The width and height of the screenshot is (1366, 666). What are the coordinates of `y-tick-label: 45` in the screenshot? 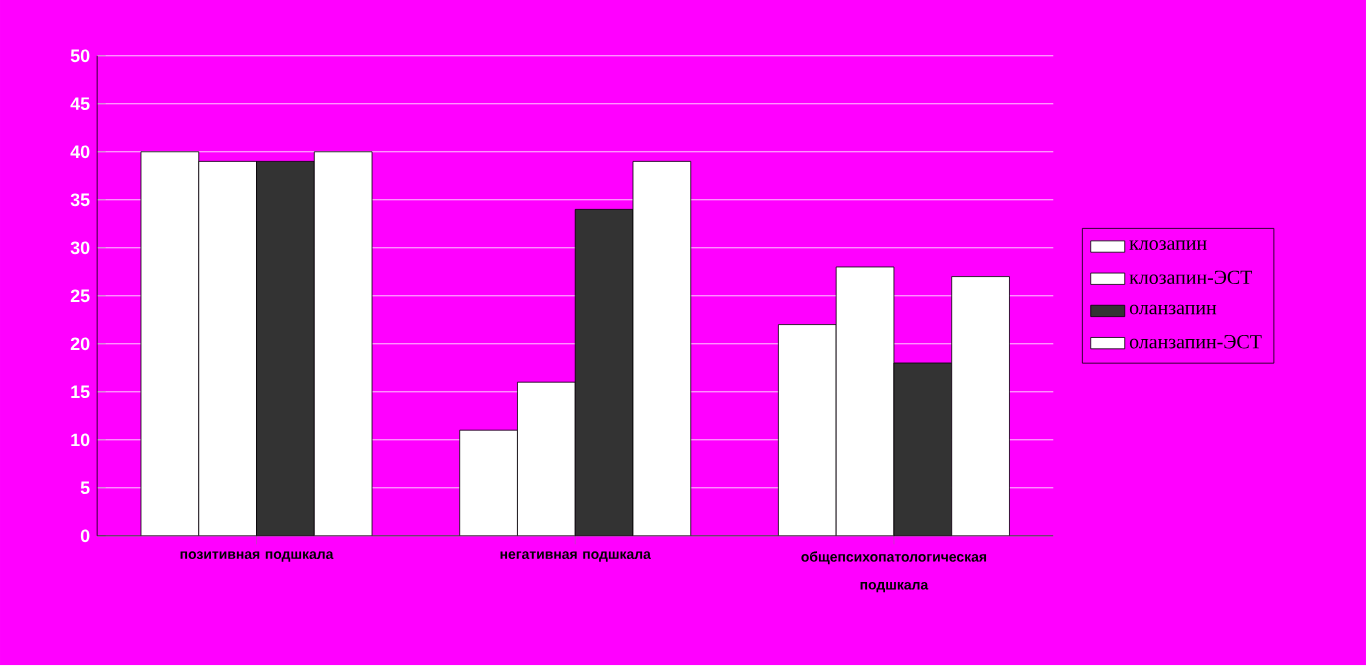 It's located at (80, 104).